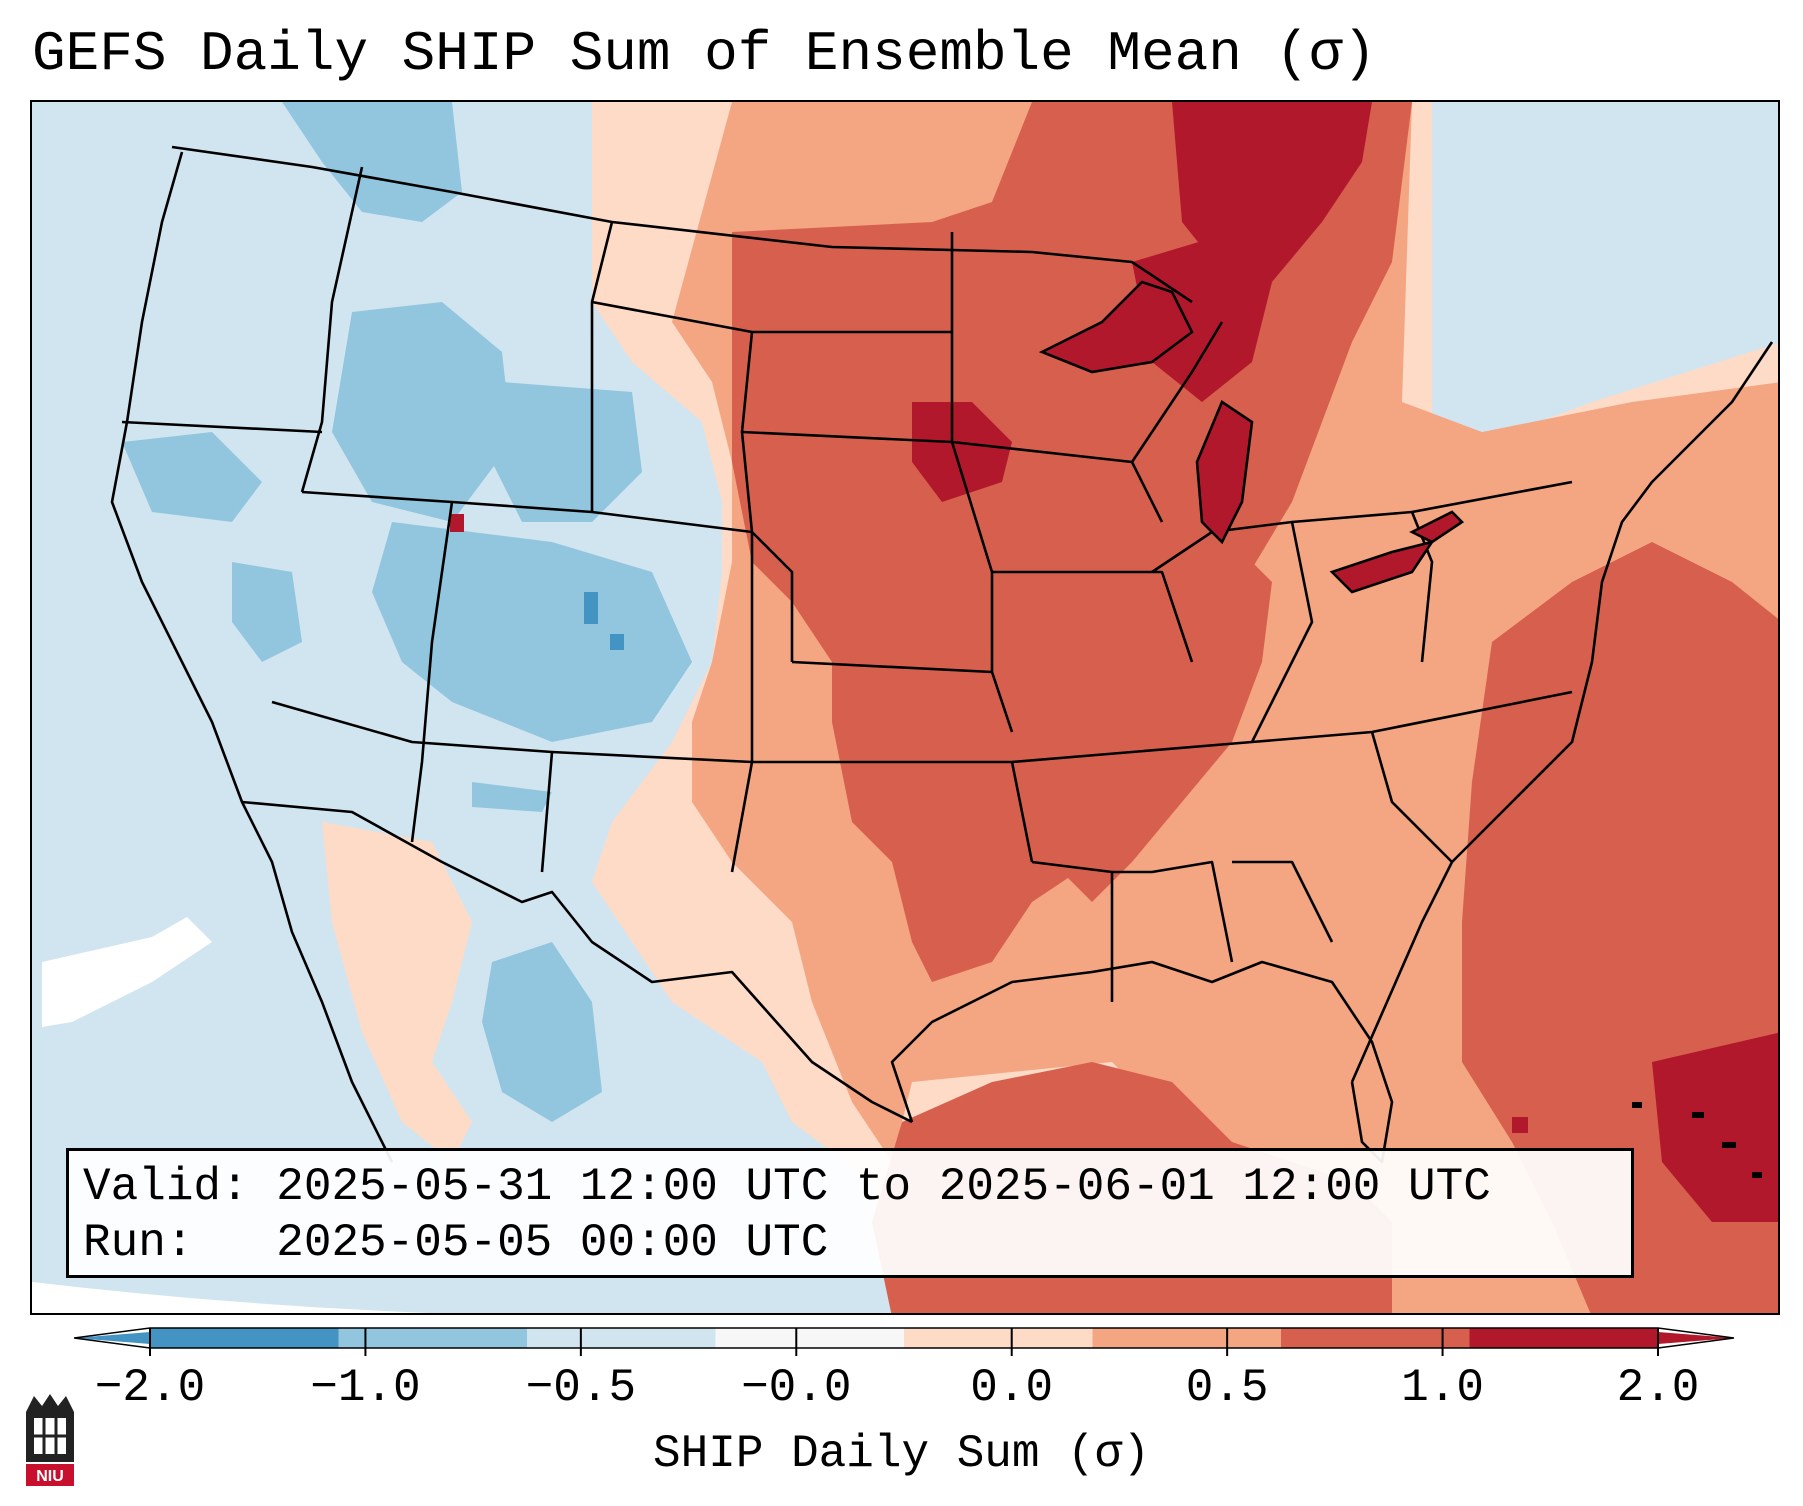 The width and height of the screenshot is (1803, 1506). I want to click on colorbar-tick-label: 0.0, so click(1012, 1388).